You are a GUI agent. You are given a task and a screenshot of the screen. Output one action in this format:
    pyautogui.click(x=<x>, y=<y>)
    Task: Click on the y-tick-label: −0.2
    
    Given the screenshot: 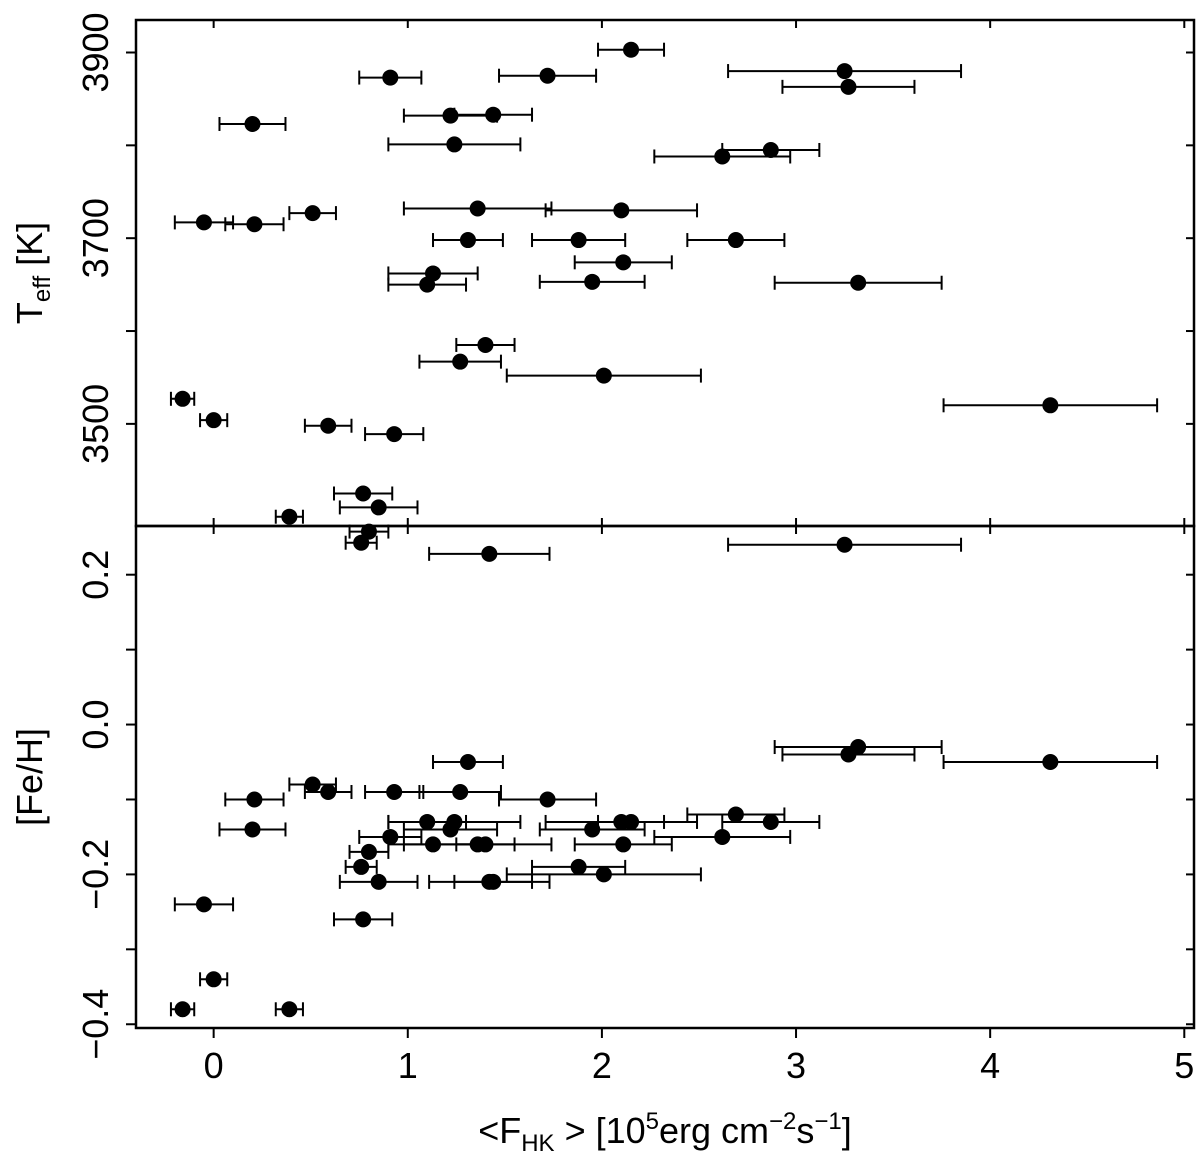 What is the action you would take?
    pyautogui.click(x=95, y=874)
    